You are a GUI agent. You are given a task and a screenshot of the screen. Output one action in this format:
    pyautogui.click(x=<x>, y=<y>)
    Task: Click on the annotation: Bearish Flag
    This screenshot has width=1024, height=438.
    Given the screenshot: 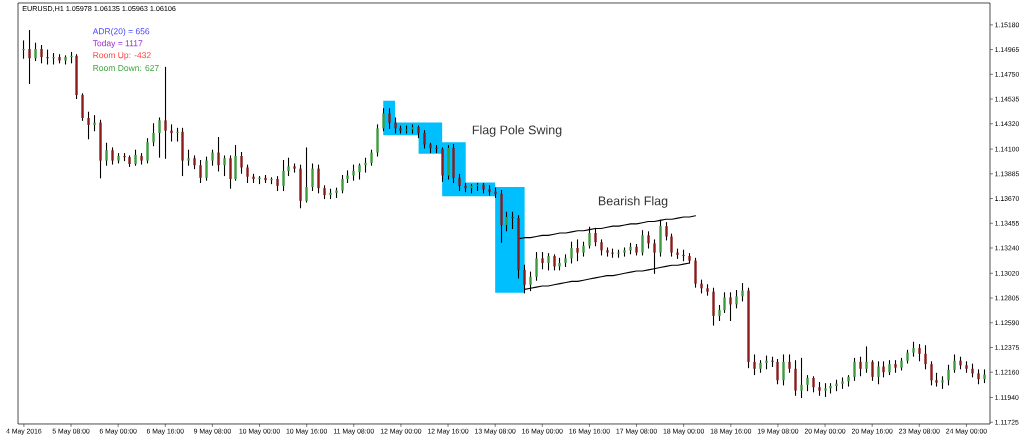 What is the action you would take?
    pyautogui.click(x=633, y=202)
    